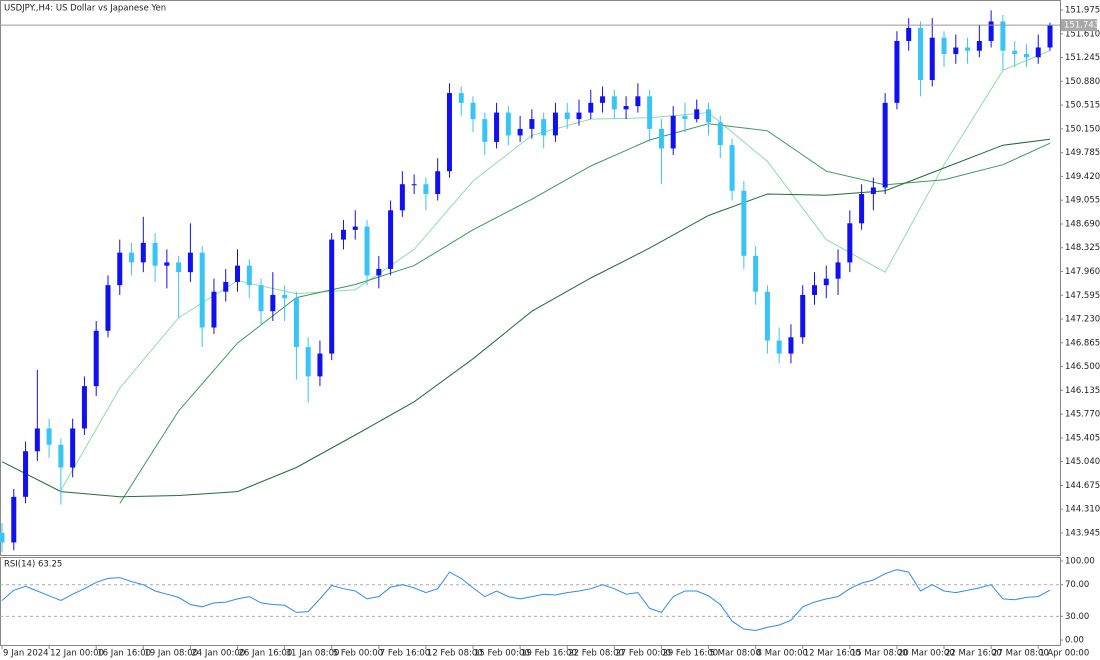 The image size is (1100, 660). I want to click on x-tick-label: 24 Jan 00:00, so click(218, 654).